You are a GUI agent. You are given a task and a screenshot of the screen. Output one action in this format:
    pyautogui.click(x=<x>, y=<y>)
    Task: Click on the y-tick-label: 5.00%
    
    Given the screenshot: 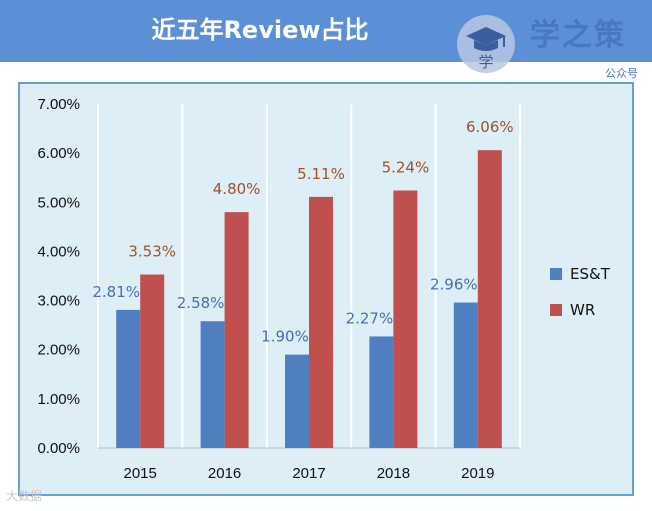 What is the action you would take?
    pyautogui.click(x=58, y=202)
    